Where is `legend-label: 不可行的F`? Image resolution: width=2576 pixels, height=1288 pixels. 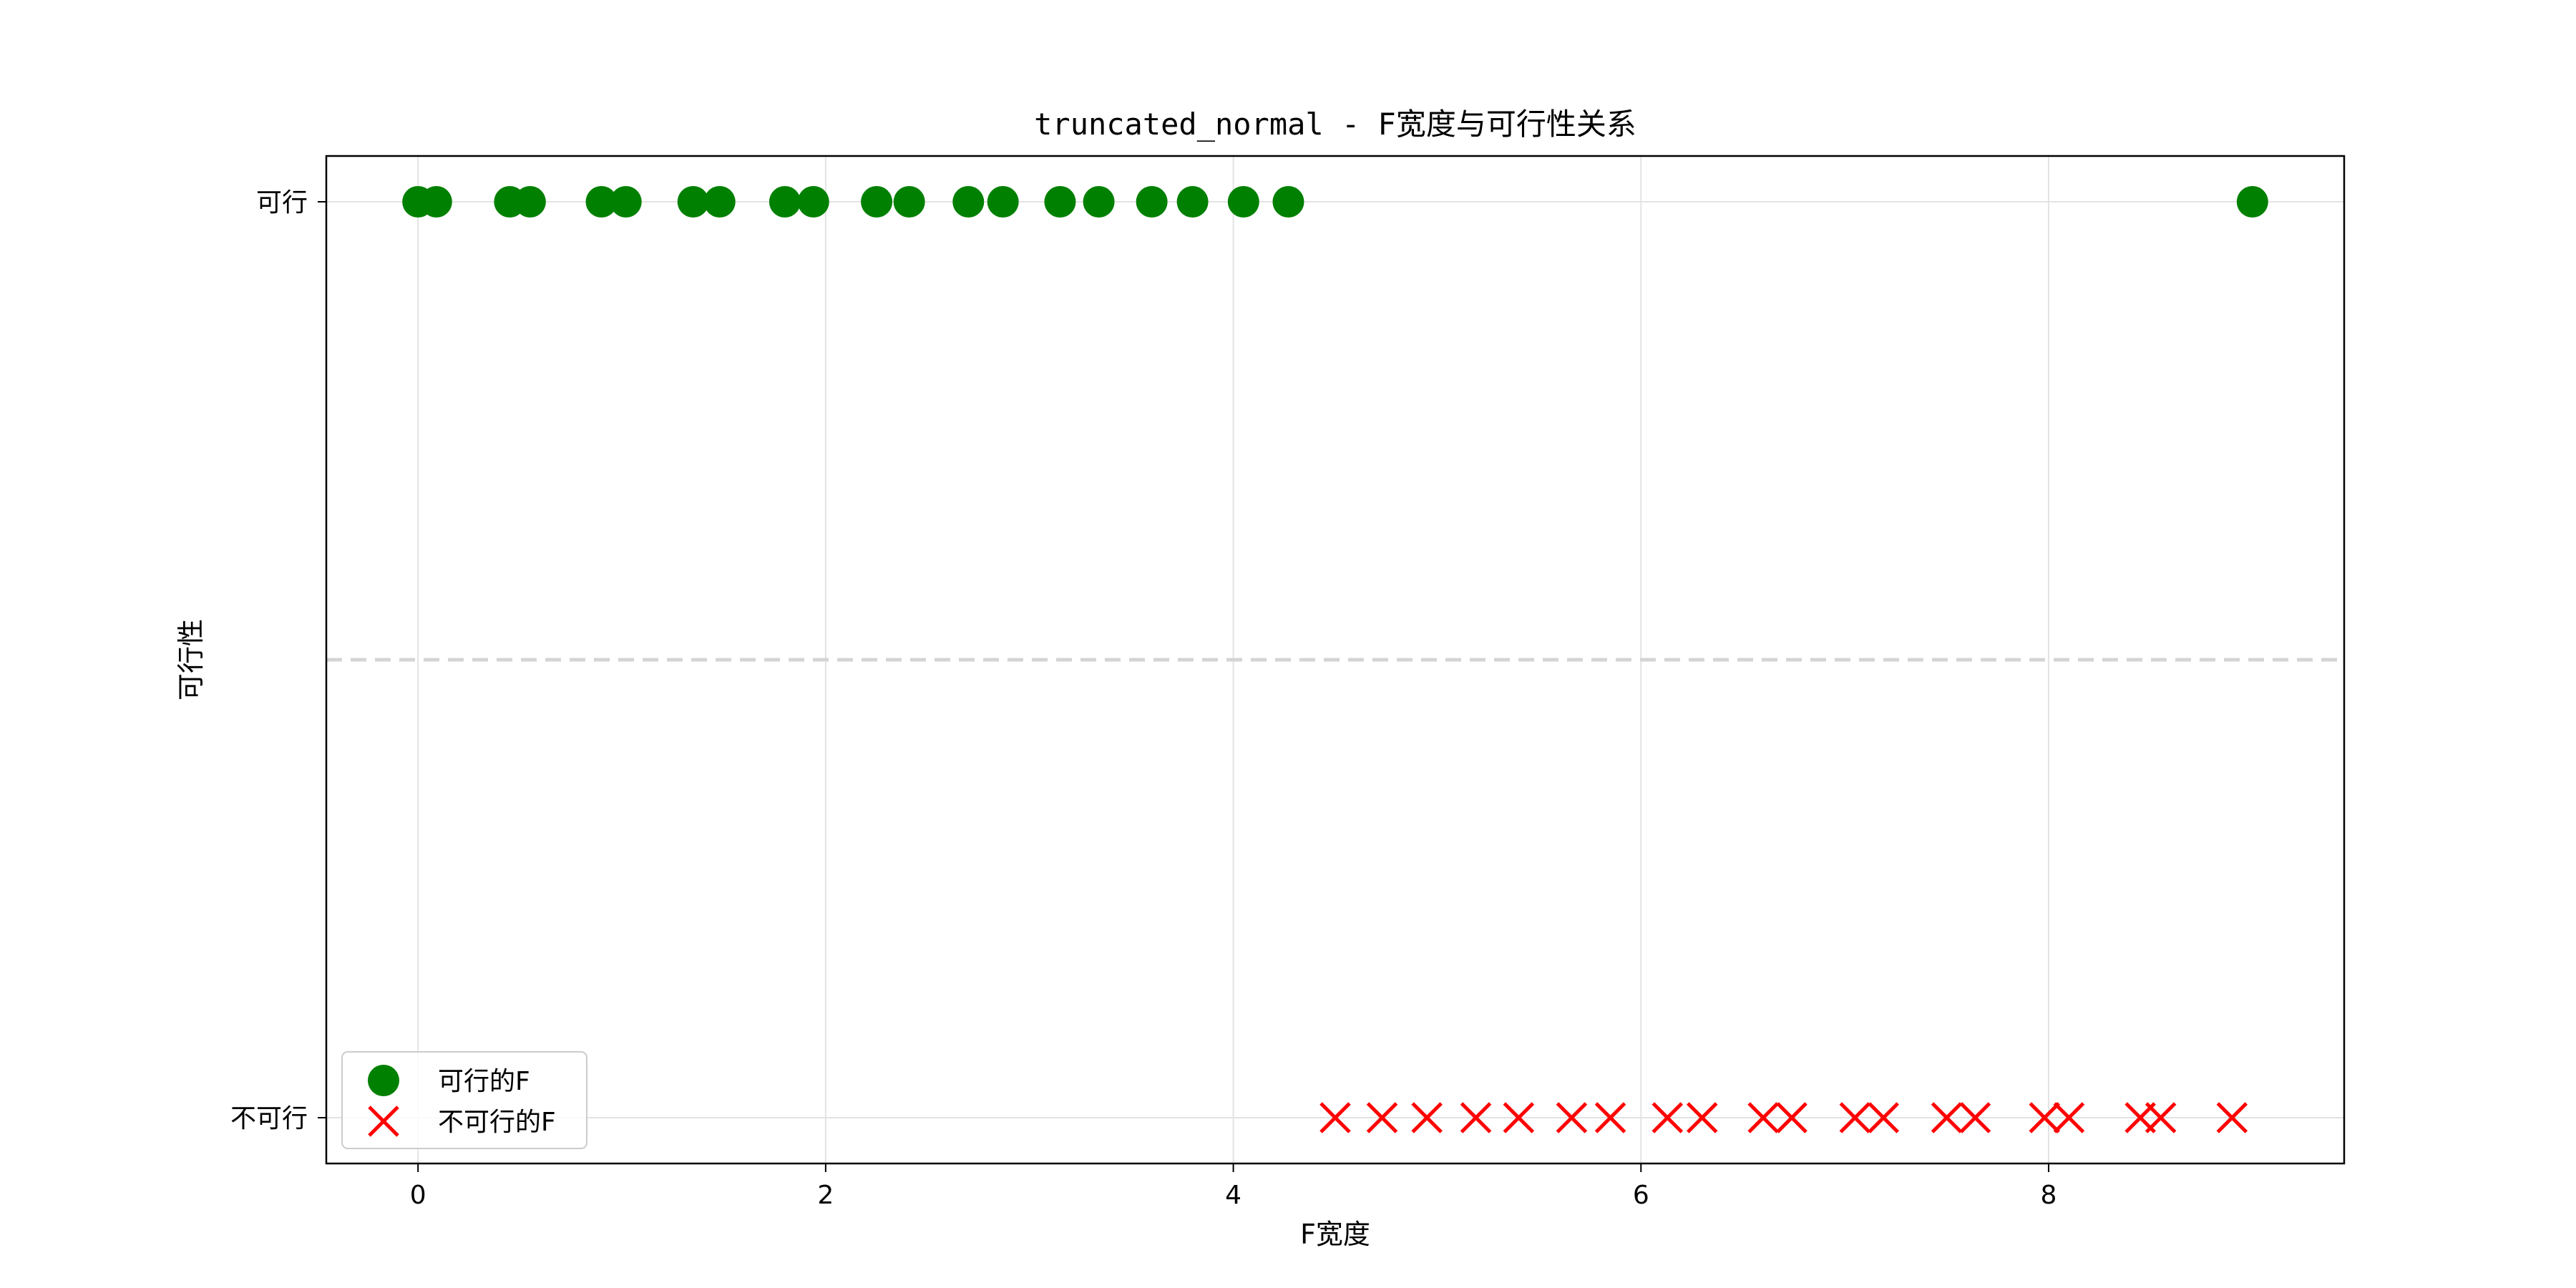
legend-label: 不可行的F is located at coordinates (497, 1122).